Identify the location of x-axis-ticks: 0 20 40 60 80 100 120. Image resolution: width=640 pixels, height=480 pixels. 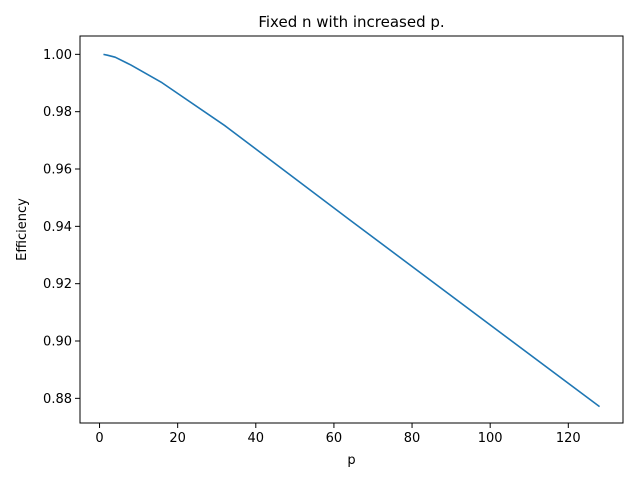
(338, 434).